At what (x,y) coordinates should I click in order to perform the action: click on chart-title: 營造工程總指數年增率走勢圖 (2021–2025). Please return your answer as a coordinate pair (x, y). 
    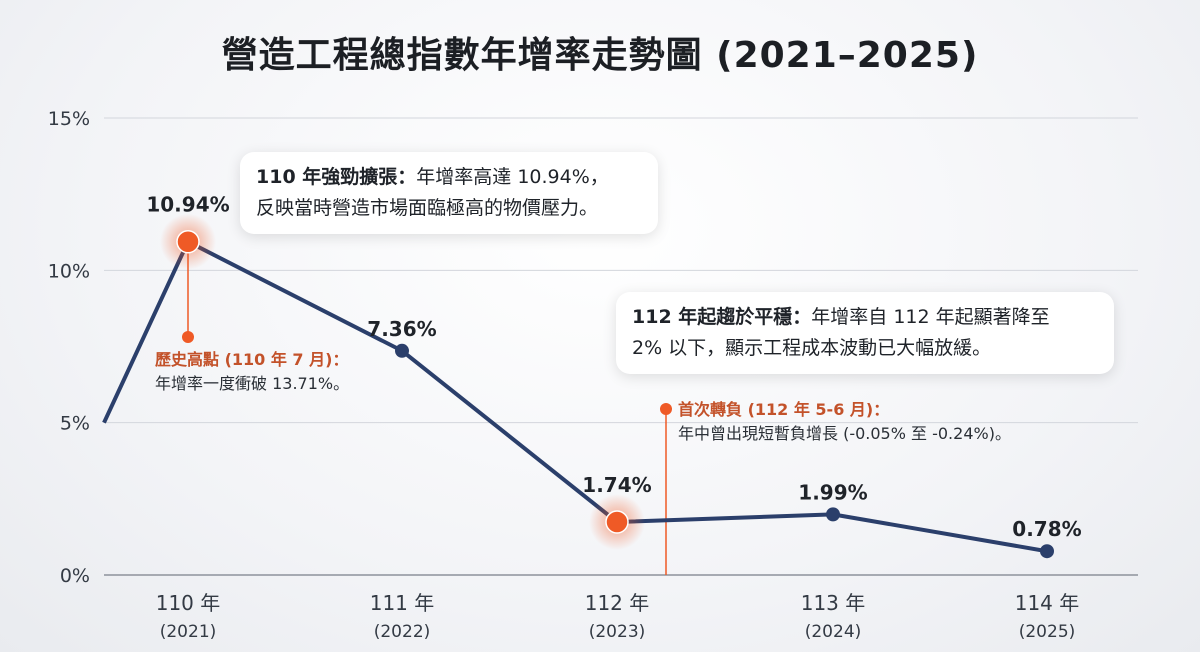
    Looking at the image, I should click on (600, 55).